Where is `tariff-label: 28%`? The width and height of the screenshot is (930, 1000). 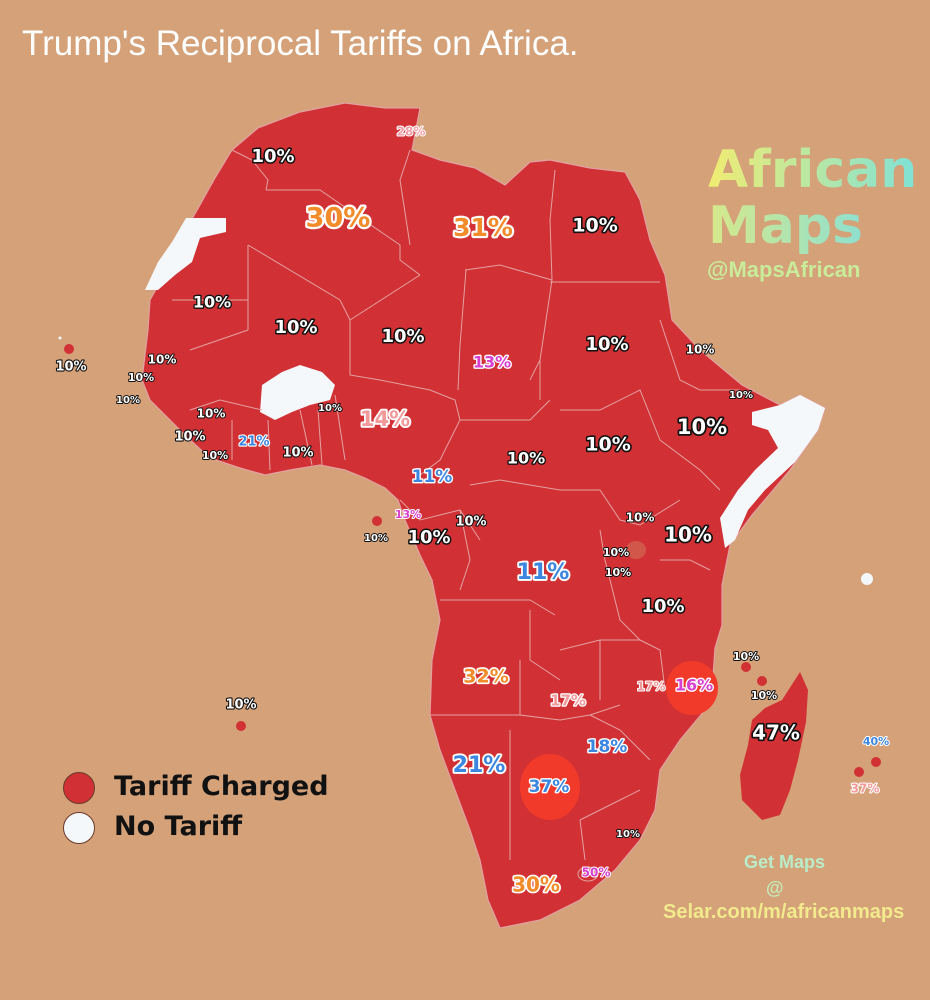 tariff-label: 28% is located at coordinates (411, 132).